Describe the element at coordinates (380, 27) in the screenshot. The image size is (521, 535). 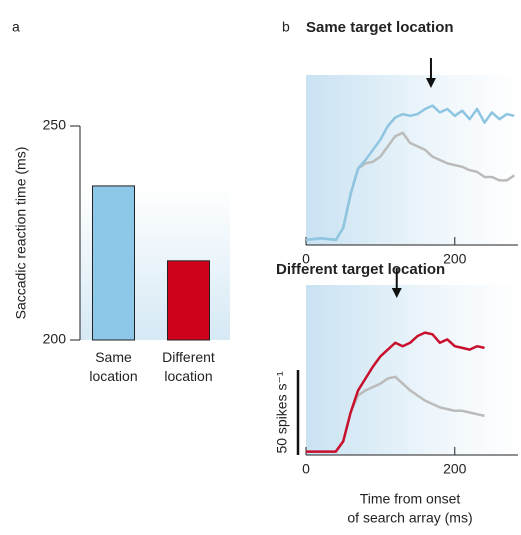
I see `chart-title: Same target location` at that location.